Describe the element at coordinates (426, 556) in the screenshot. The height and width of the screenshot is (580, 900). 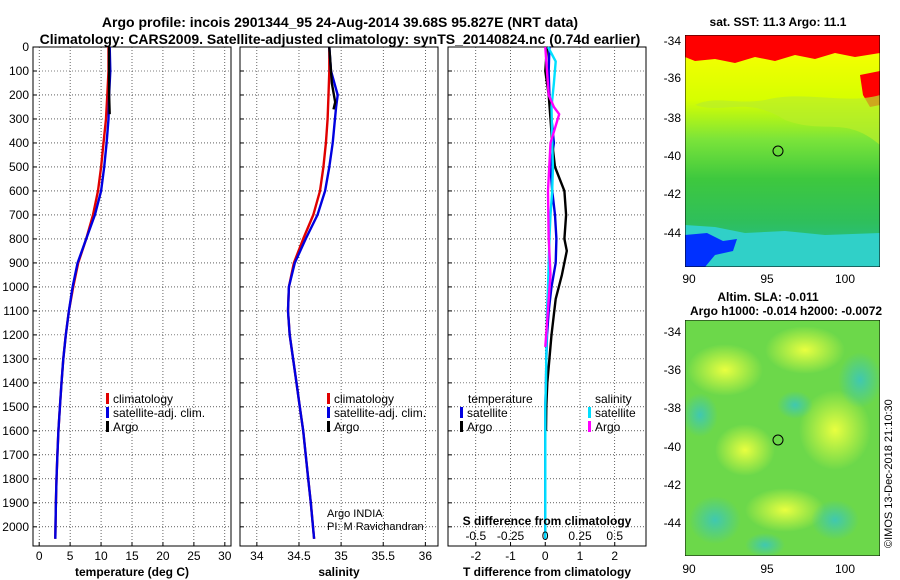
I see `salinity-xtick-4: 36` at that location.